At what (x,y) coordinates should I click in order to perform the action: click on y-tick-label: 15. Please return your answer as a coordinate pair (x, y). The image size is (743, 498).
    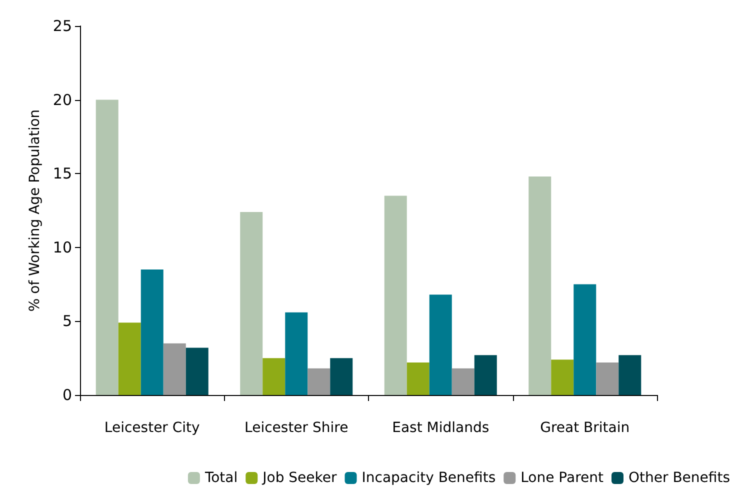
    Looking at the image, I should click on (62, 173).